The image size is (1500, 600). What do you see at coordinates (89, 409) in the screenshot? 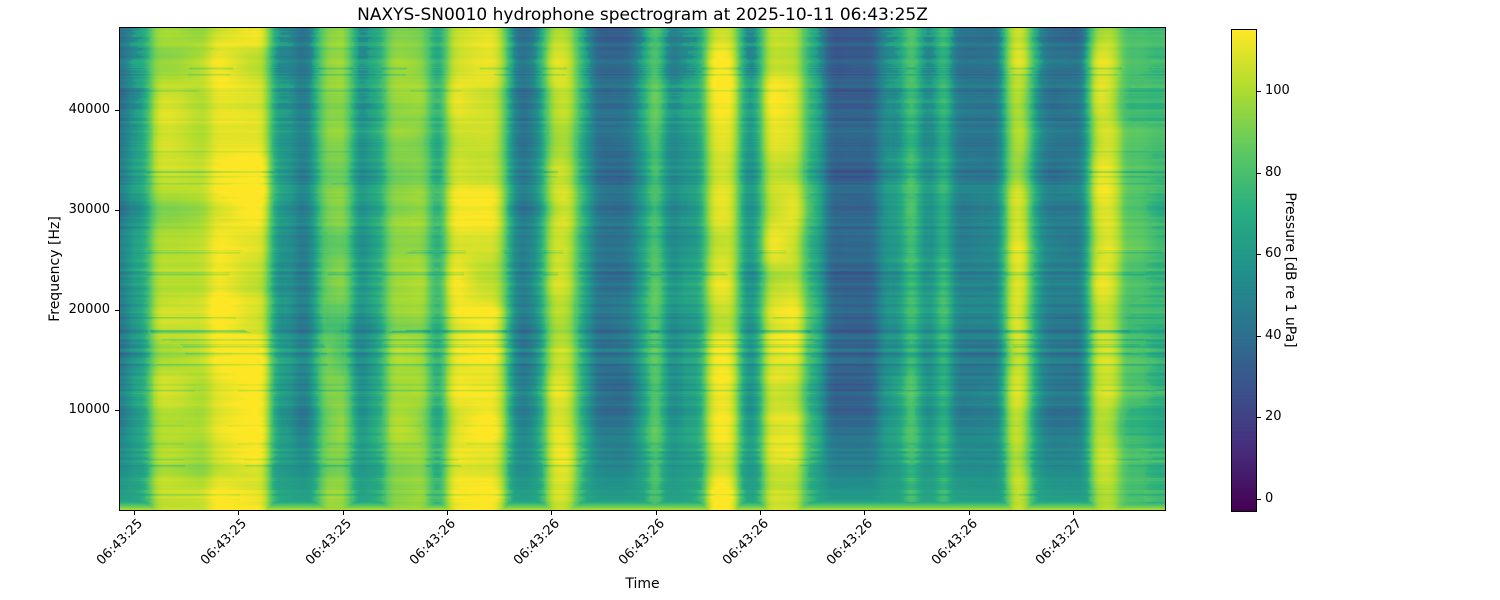
I see `y-tick-label: 10000` at bounding box center [89, 409].